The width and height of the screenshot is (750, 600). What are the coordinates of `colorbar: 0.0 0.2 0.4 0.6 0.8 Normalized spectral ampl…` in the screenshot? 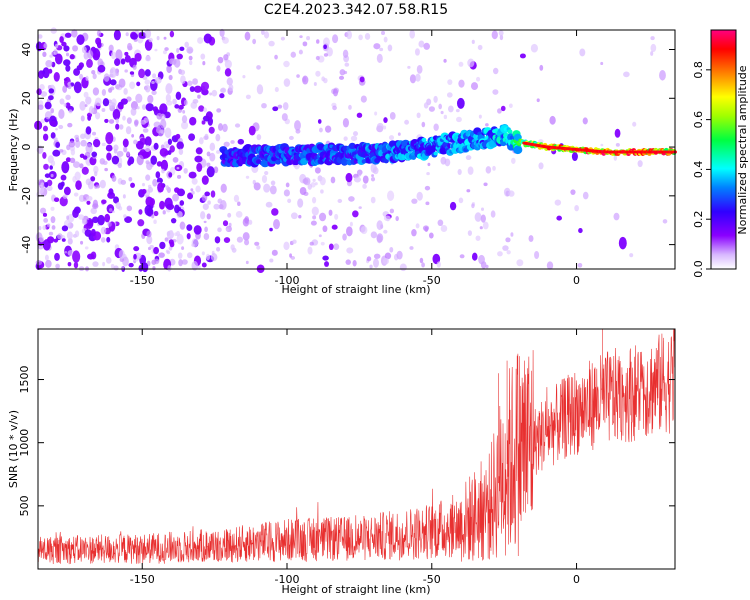 It's located at (720, 153).